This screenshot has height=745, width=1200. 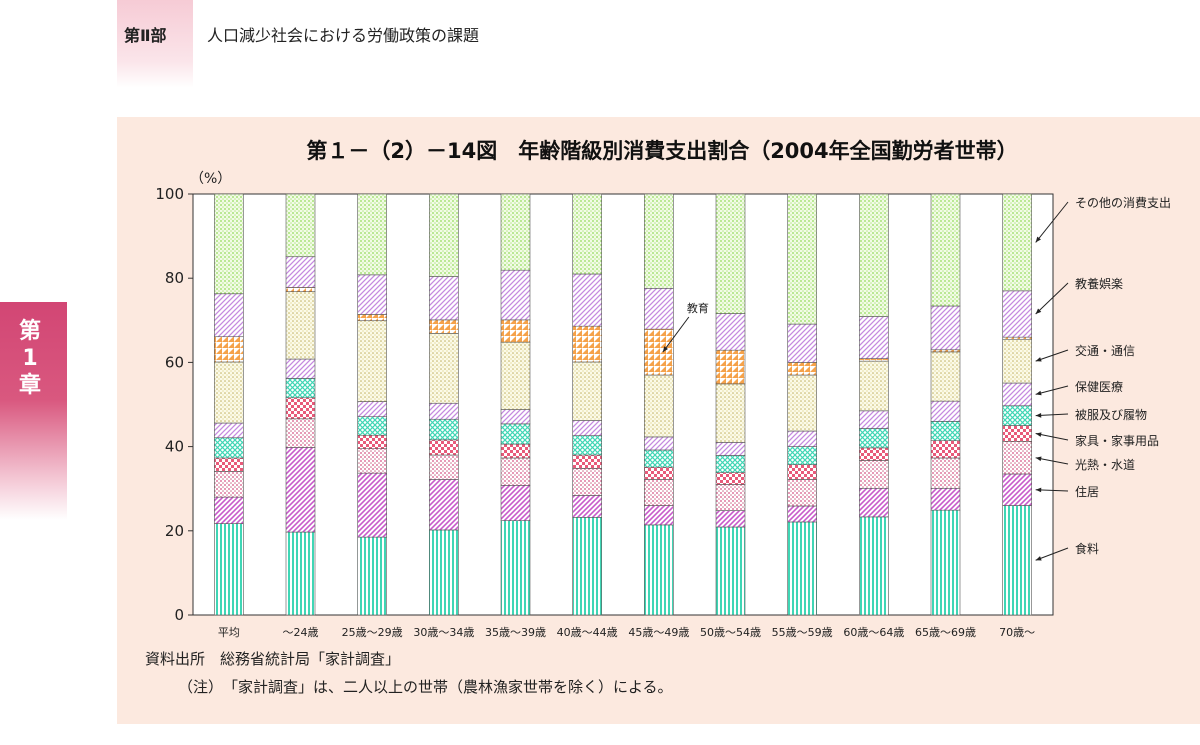 I want to click on x-tick-label: ～24歳, so click(x=301, y=632).